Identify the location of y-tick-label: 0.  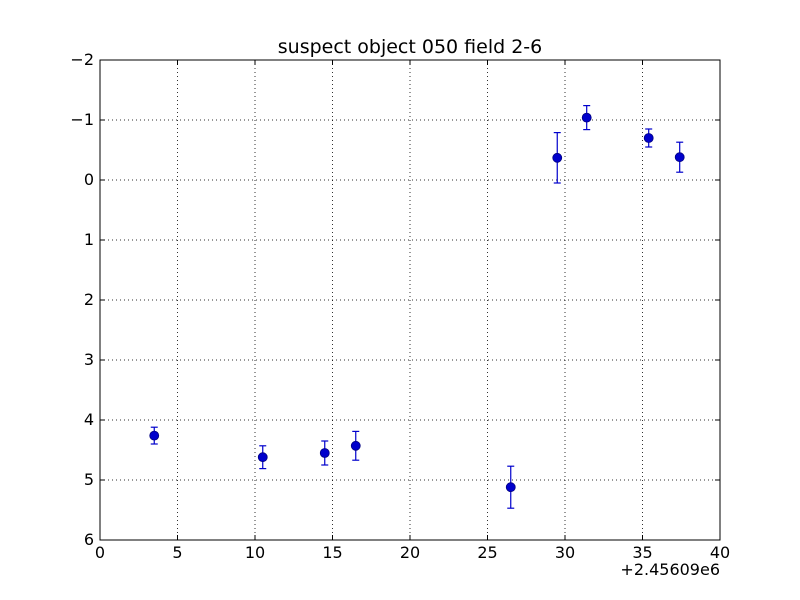
(89, 179).